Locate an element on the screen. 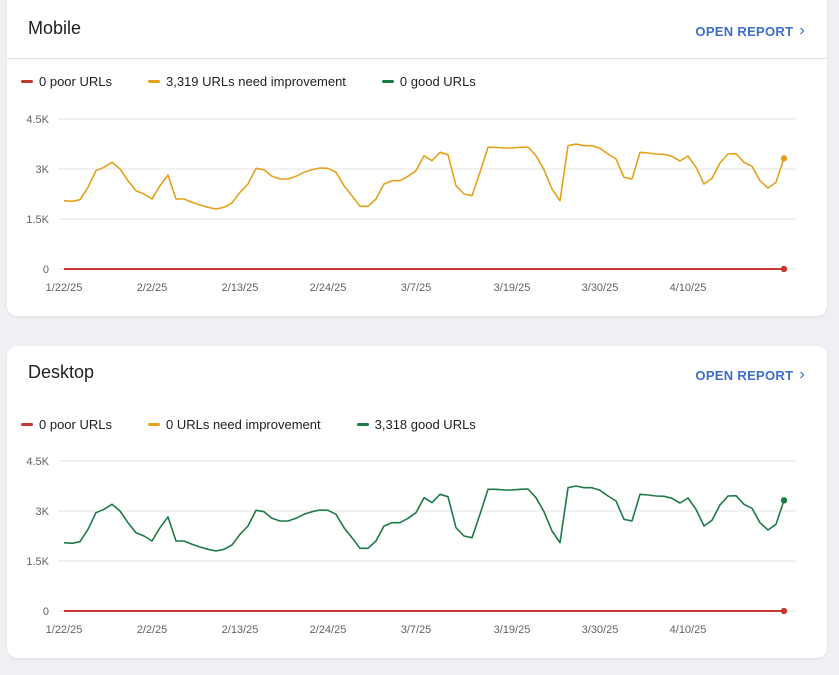  series-line-good is located at coordinates (424, 518).